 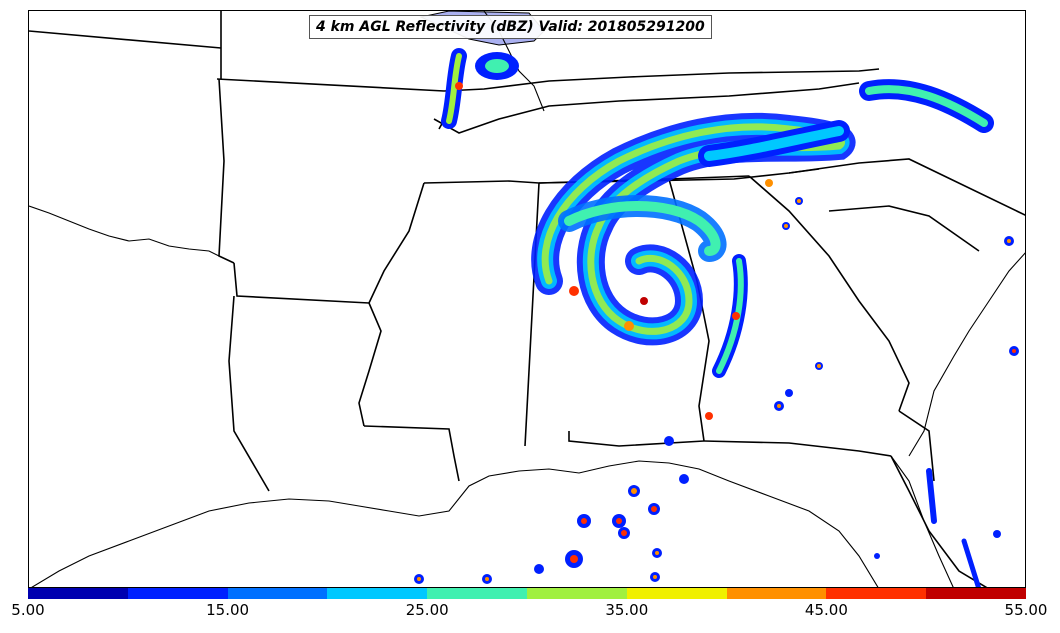 What do you see at coordinates (427, 610) in the screenshot?
I see `colorbar-tick-label: 25.00` at bounding box center [427, 610].